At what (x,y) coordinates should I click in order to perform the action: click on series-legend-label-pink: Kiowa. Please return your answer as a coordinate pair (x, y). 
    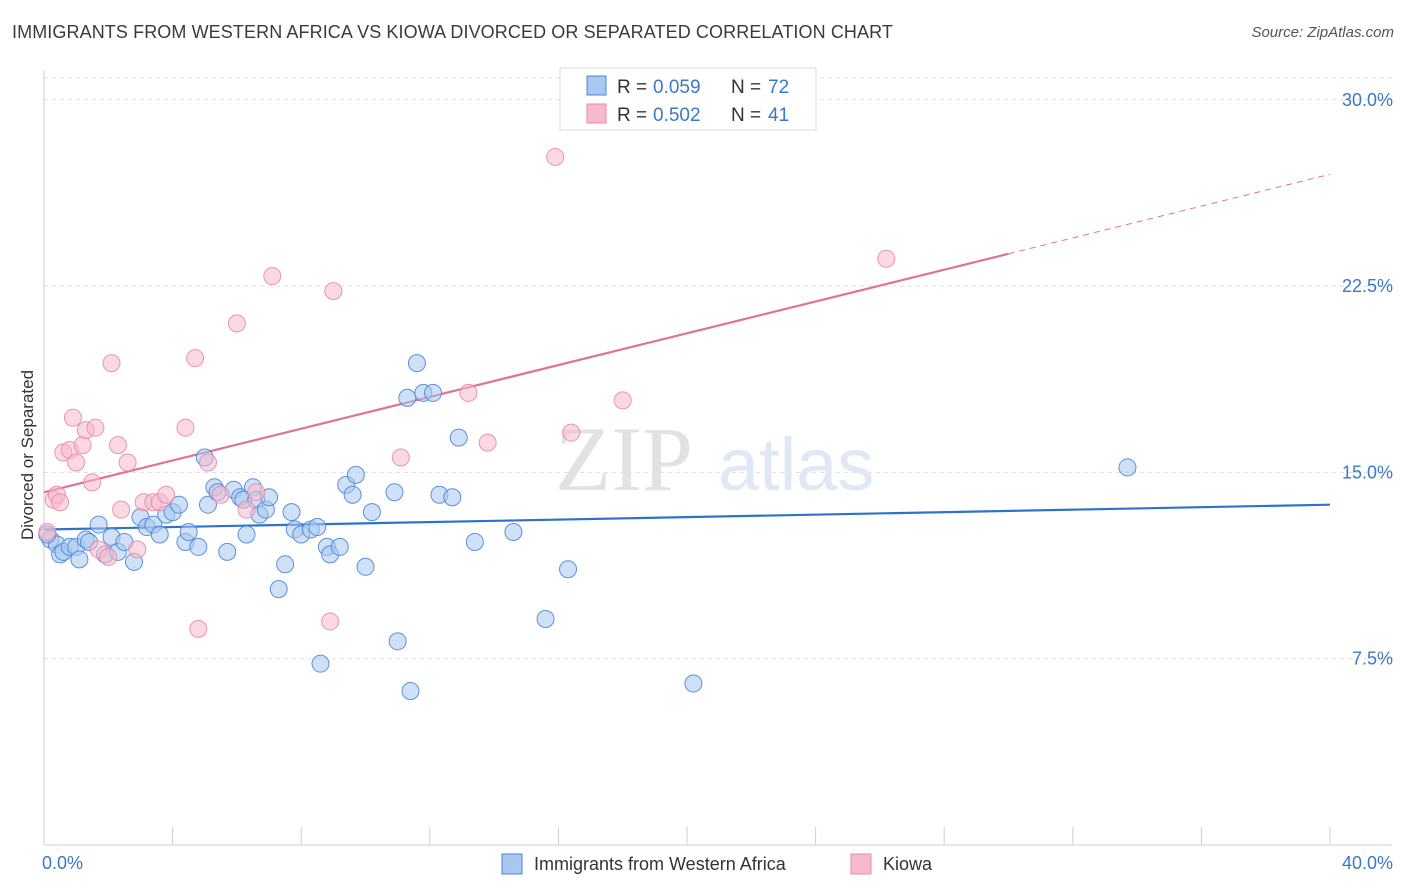
    Looking at the image, I should click on (908, 864).